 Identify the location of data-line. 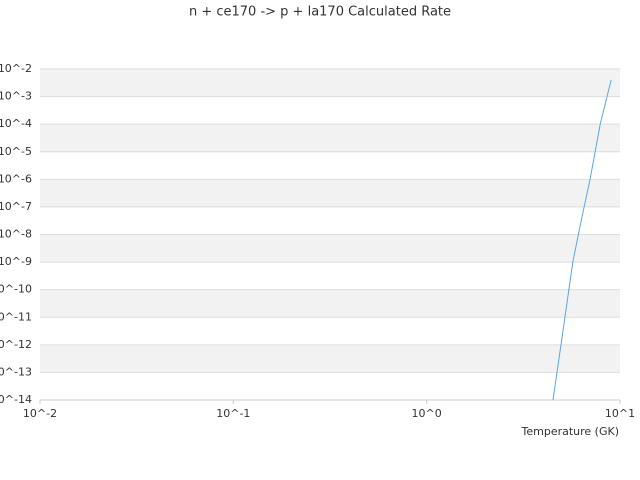
(582, 240).